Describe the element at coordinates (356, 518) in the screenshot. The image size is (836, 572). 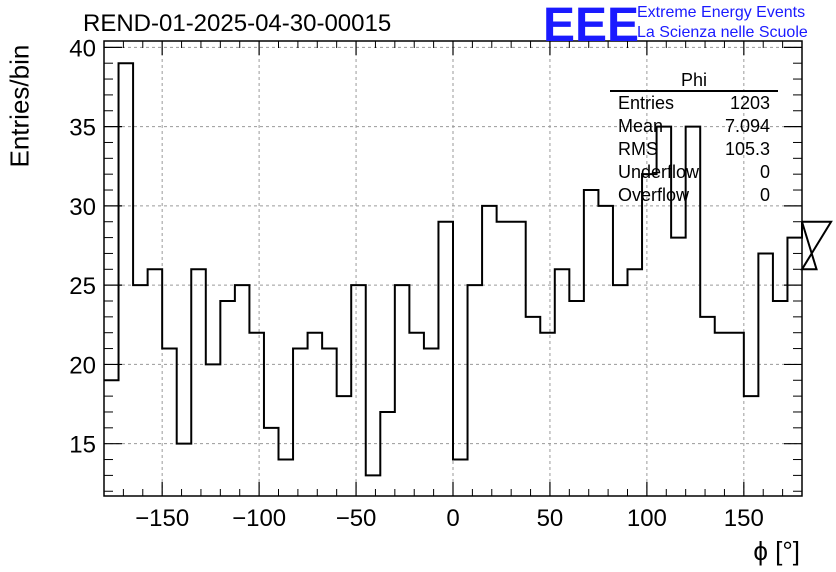
I see `x-tick-label: −50` at that location.